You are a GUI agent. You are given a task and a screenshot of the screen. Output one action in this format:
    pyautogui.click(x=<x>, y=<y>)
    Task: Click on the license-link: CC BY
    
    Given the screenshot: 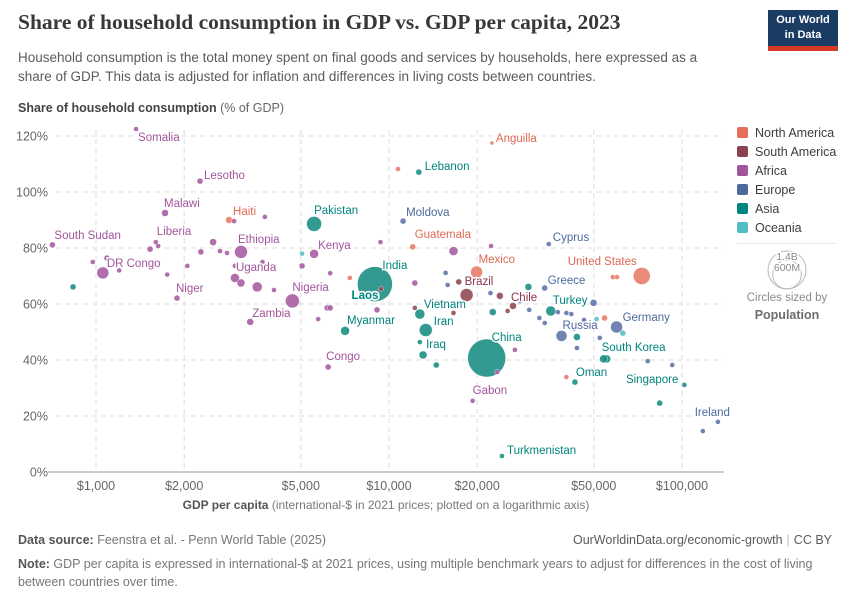 What is the action you would take?
    pyautogui.click(x=812, y=540)
    